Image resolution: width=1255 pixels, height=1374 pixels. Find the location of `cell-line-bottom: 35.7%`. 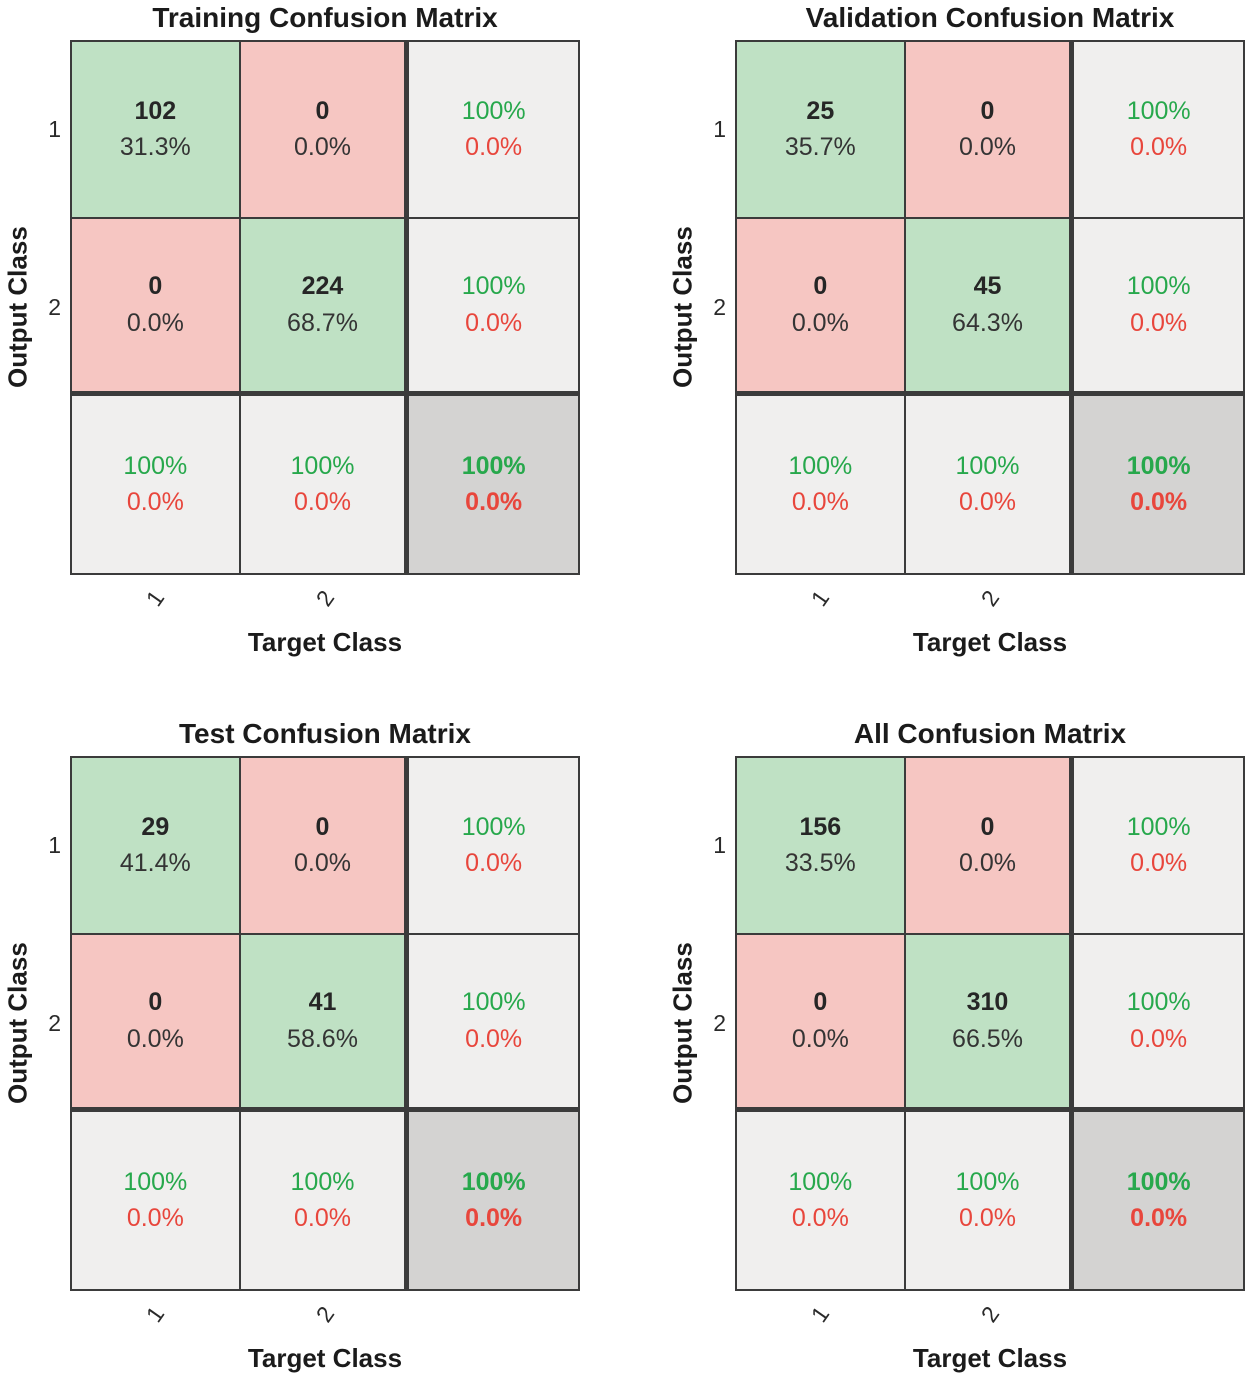

cell-line-bottom: 35.7% is located at coordinates (820, 147).